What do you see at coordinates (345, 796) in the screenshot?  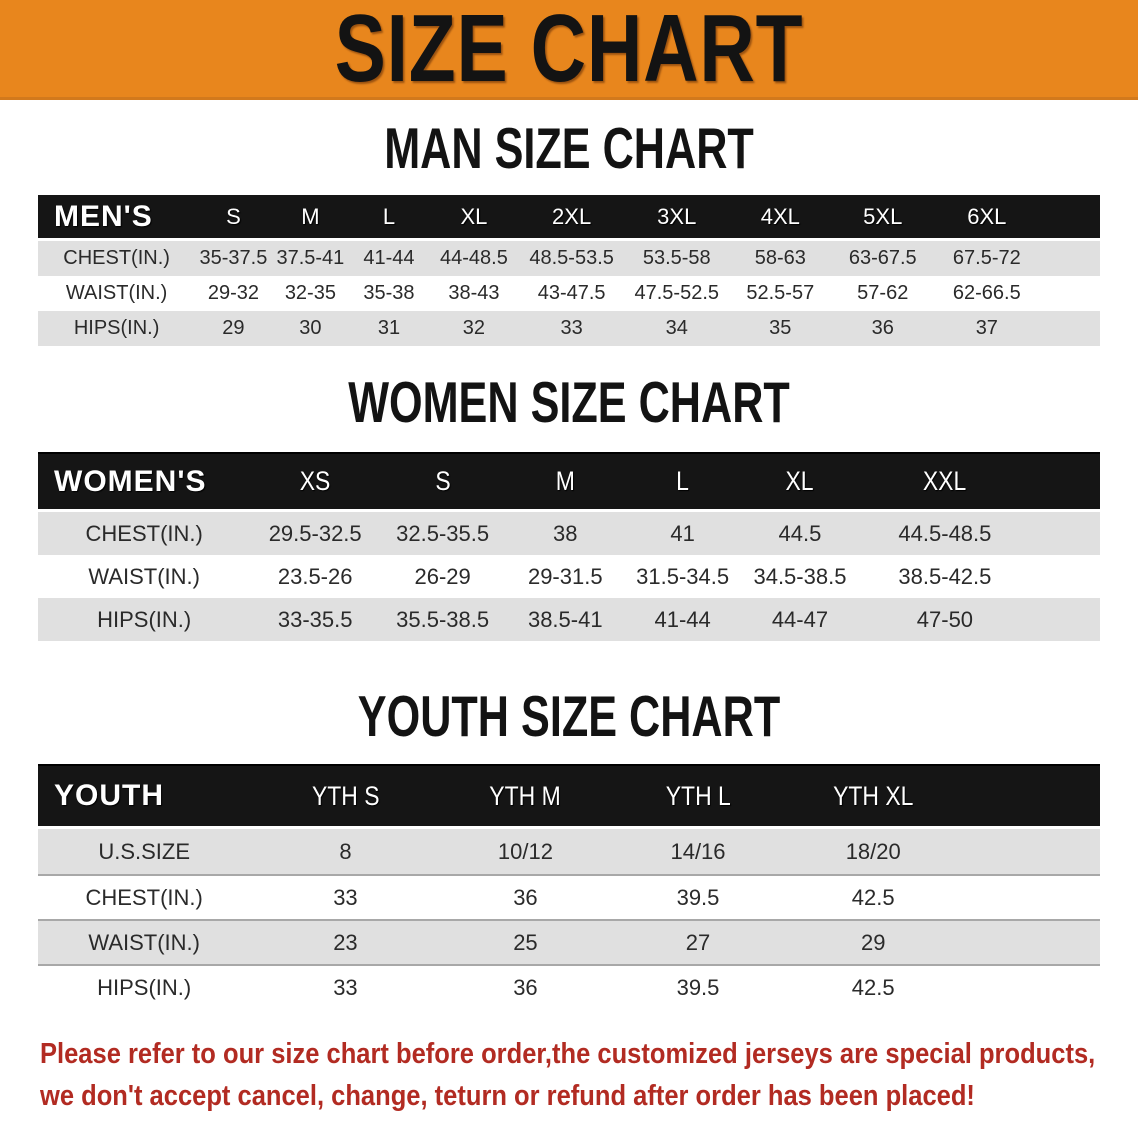 I see `column-header: YTH S` at bounding box center [345, 796].